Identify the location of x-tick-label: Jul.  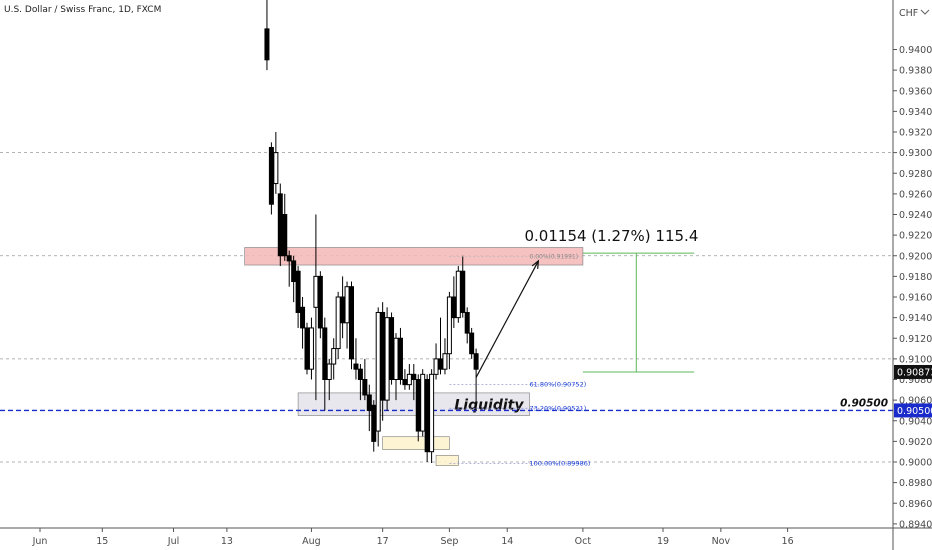
(173, 541).